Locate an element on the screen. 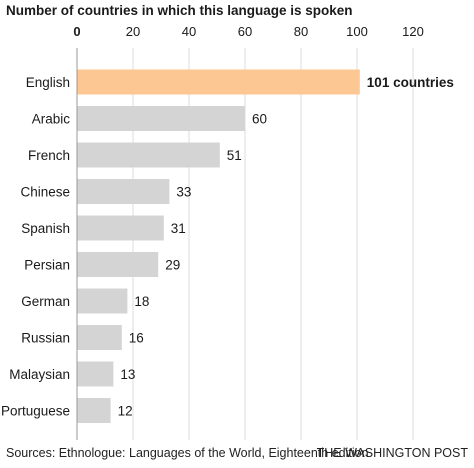  category-label: German is located at coordinates (45, 301).